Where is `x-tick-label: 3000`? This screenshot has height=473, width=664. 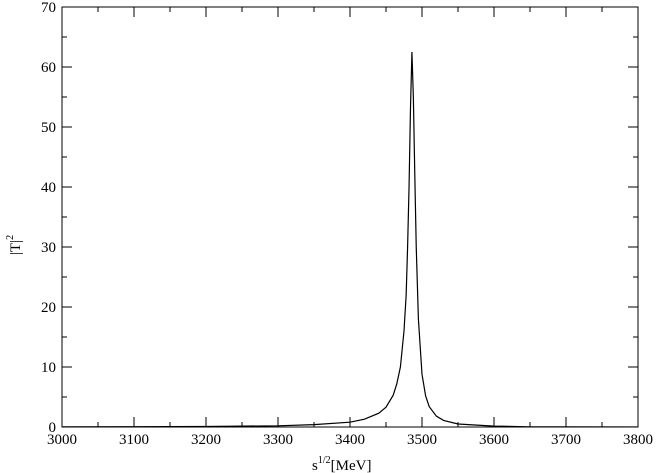 x-tick-label: 3000 is located at coordinates (62, 440).